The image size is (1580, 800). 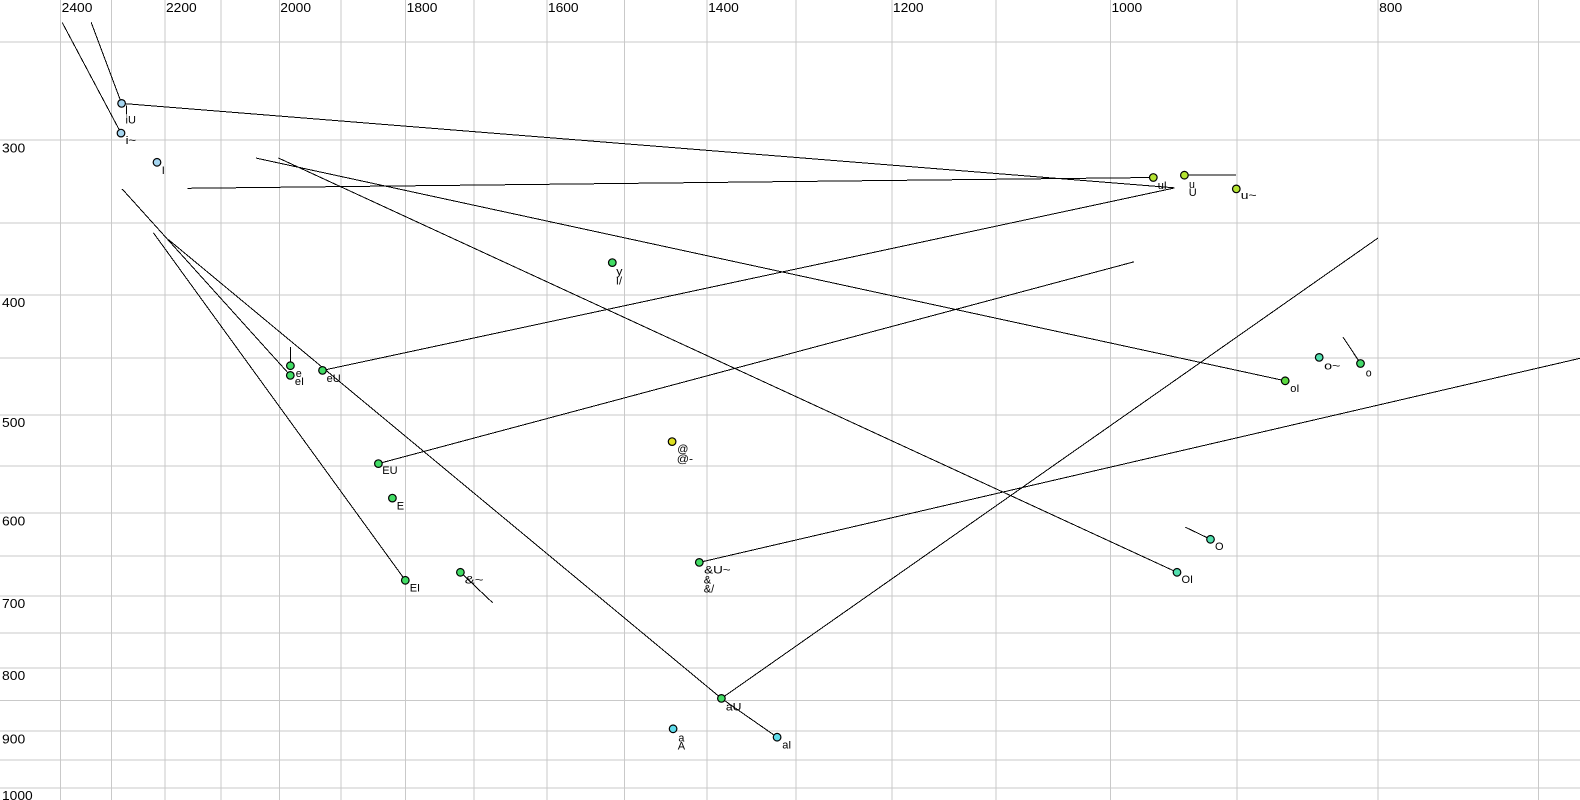 I want to click on svg-text: 600, so click(x=13, y=520).